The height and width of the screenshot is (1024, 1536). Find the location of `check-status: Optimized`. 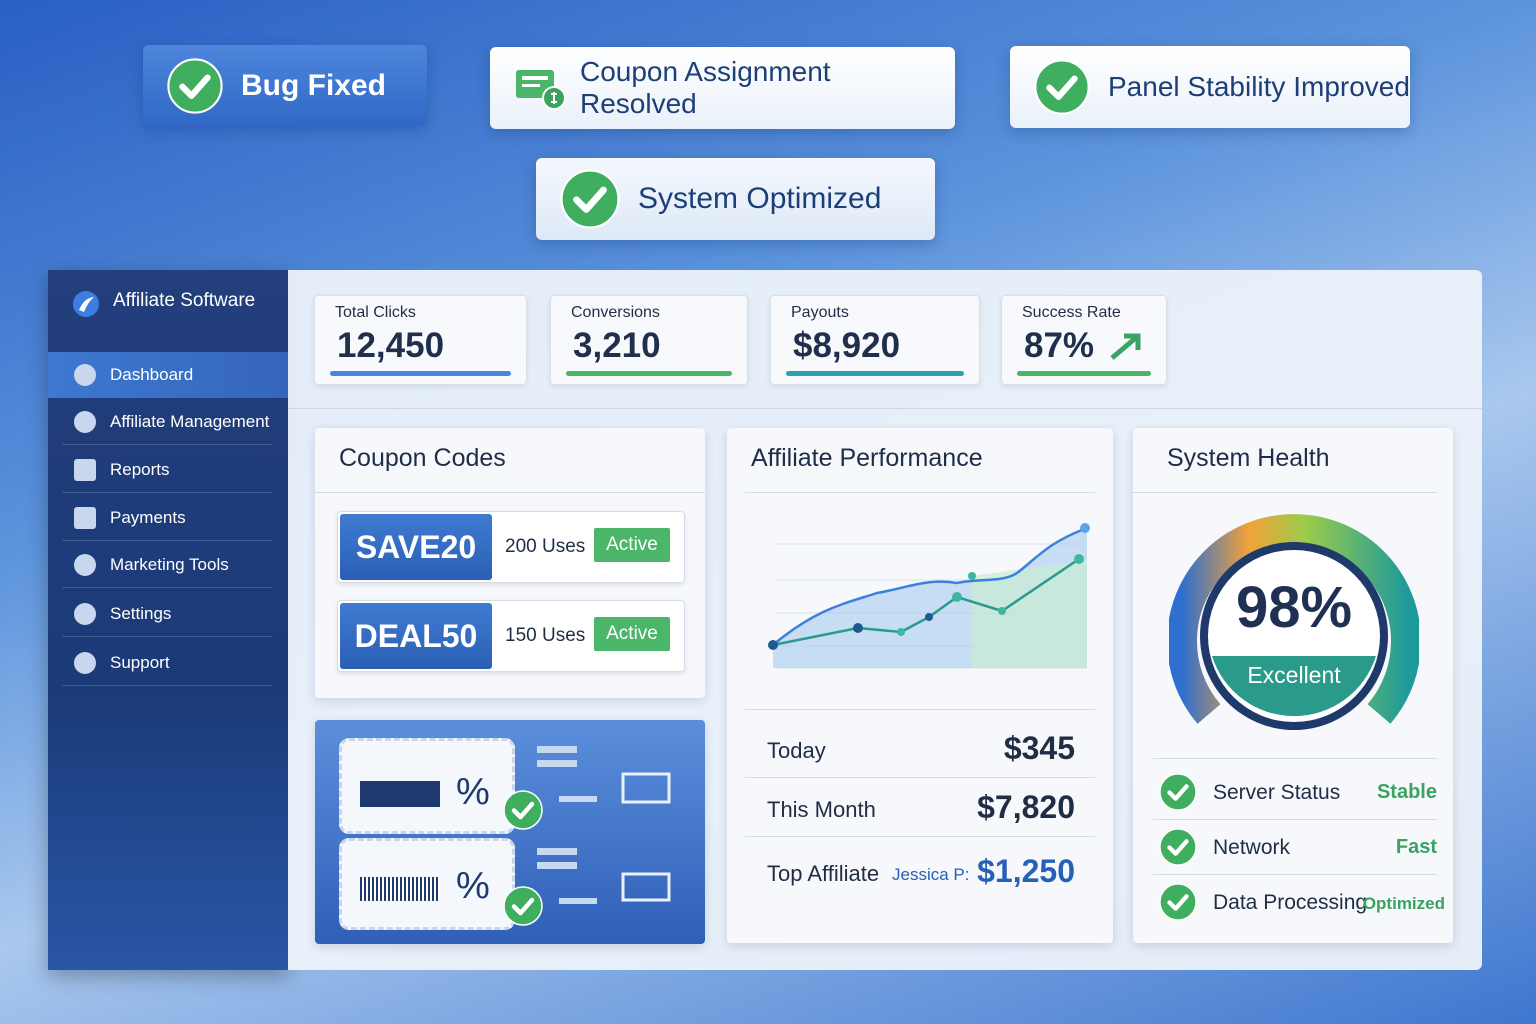

check-status: Optimized is located at coordinates (1403, 903).